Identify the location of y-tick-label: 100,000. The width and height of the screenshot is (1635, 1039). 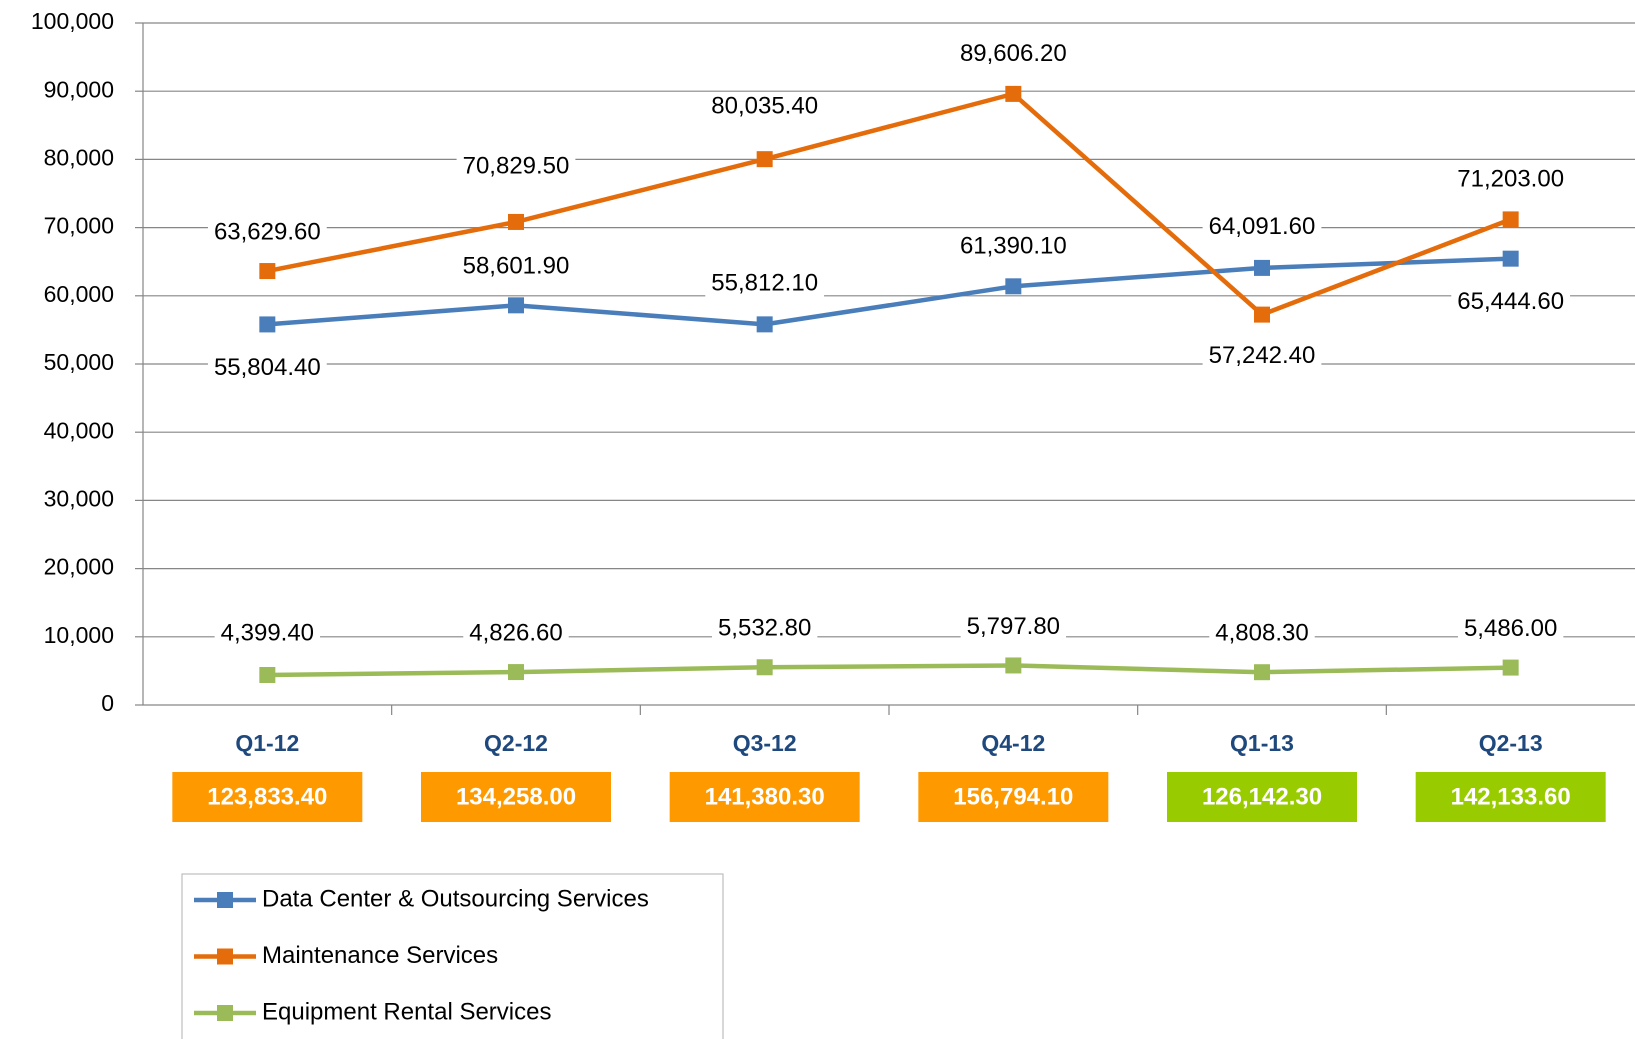
(72, 21).